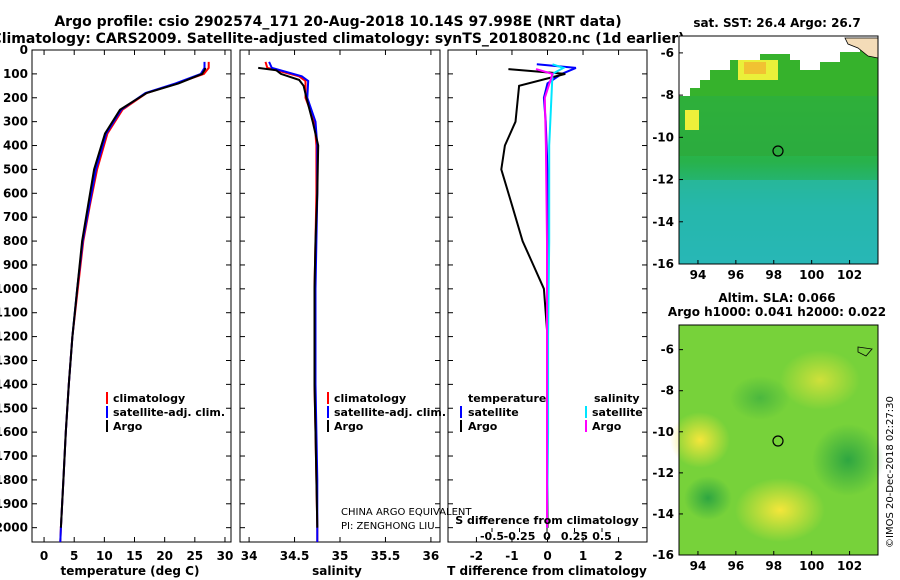  I want to click on depth-tick-label: 1900, so click(14, 504).